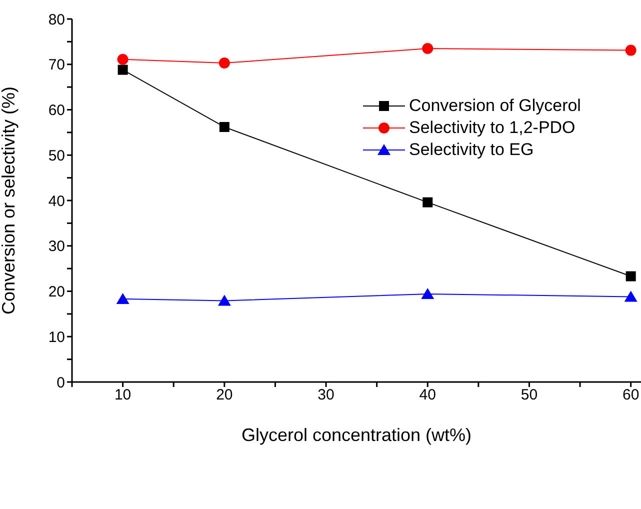 The height and width of the screenshot is (509, 641). What do you see at coordinates (529, 395) in the screenshot?
I see `x-tick-label: 50` at bounding box center [529, 395].